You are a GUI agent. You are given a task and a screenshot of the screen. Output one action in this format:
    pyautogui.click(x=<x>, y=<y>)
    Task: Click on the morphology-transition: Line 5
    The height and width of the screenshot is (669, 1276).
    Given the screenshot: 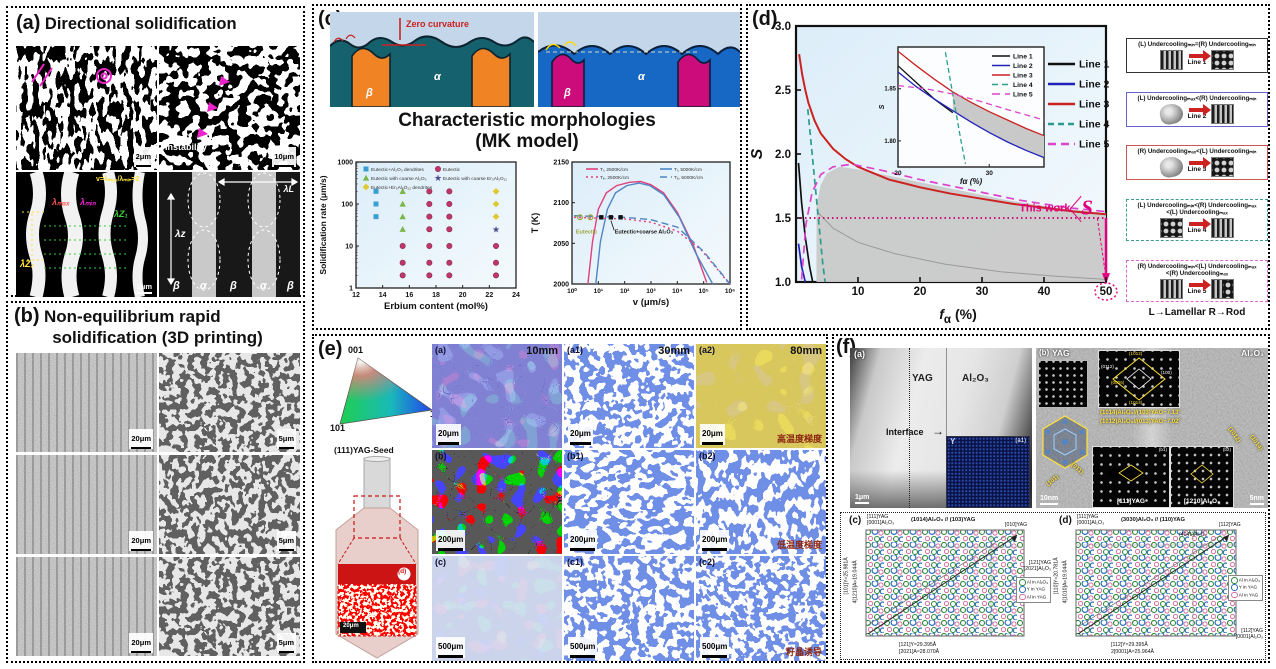 What is the action you would take?
    pyautogui.click(x=1197, y=289)
    